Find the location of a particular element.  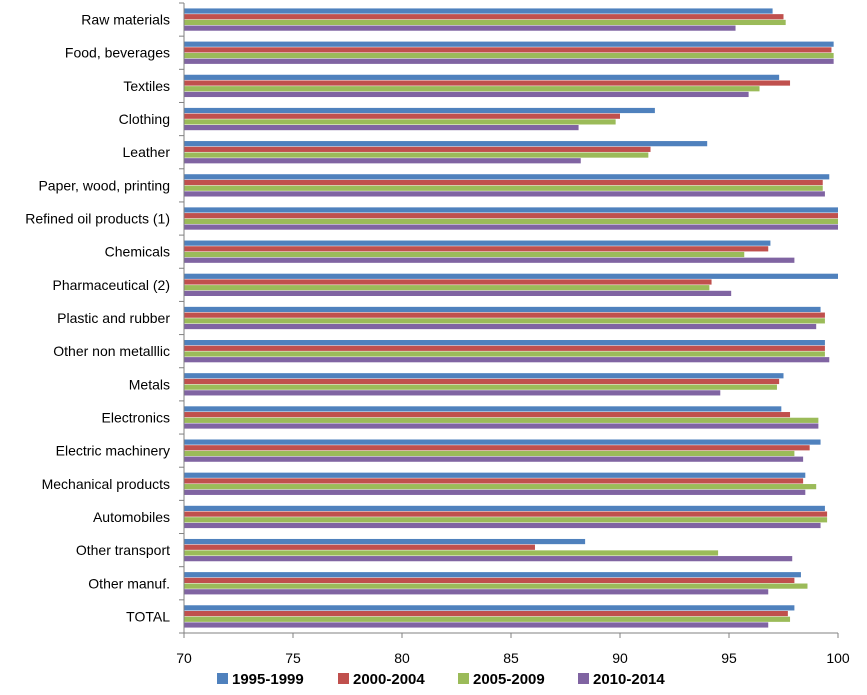

category-label: TOTAL is located at coordinates (148, 616).